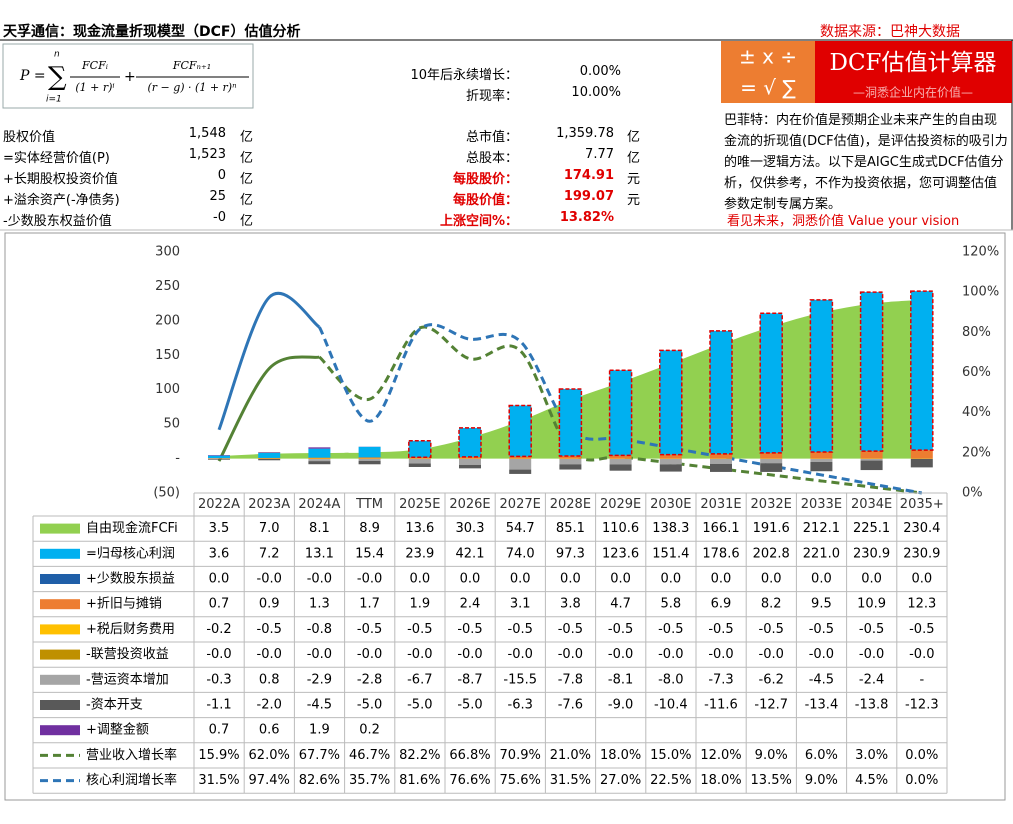 The image size is (1013, 824). I want to click on market-label: 总股本：, so click(491, 158).